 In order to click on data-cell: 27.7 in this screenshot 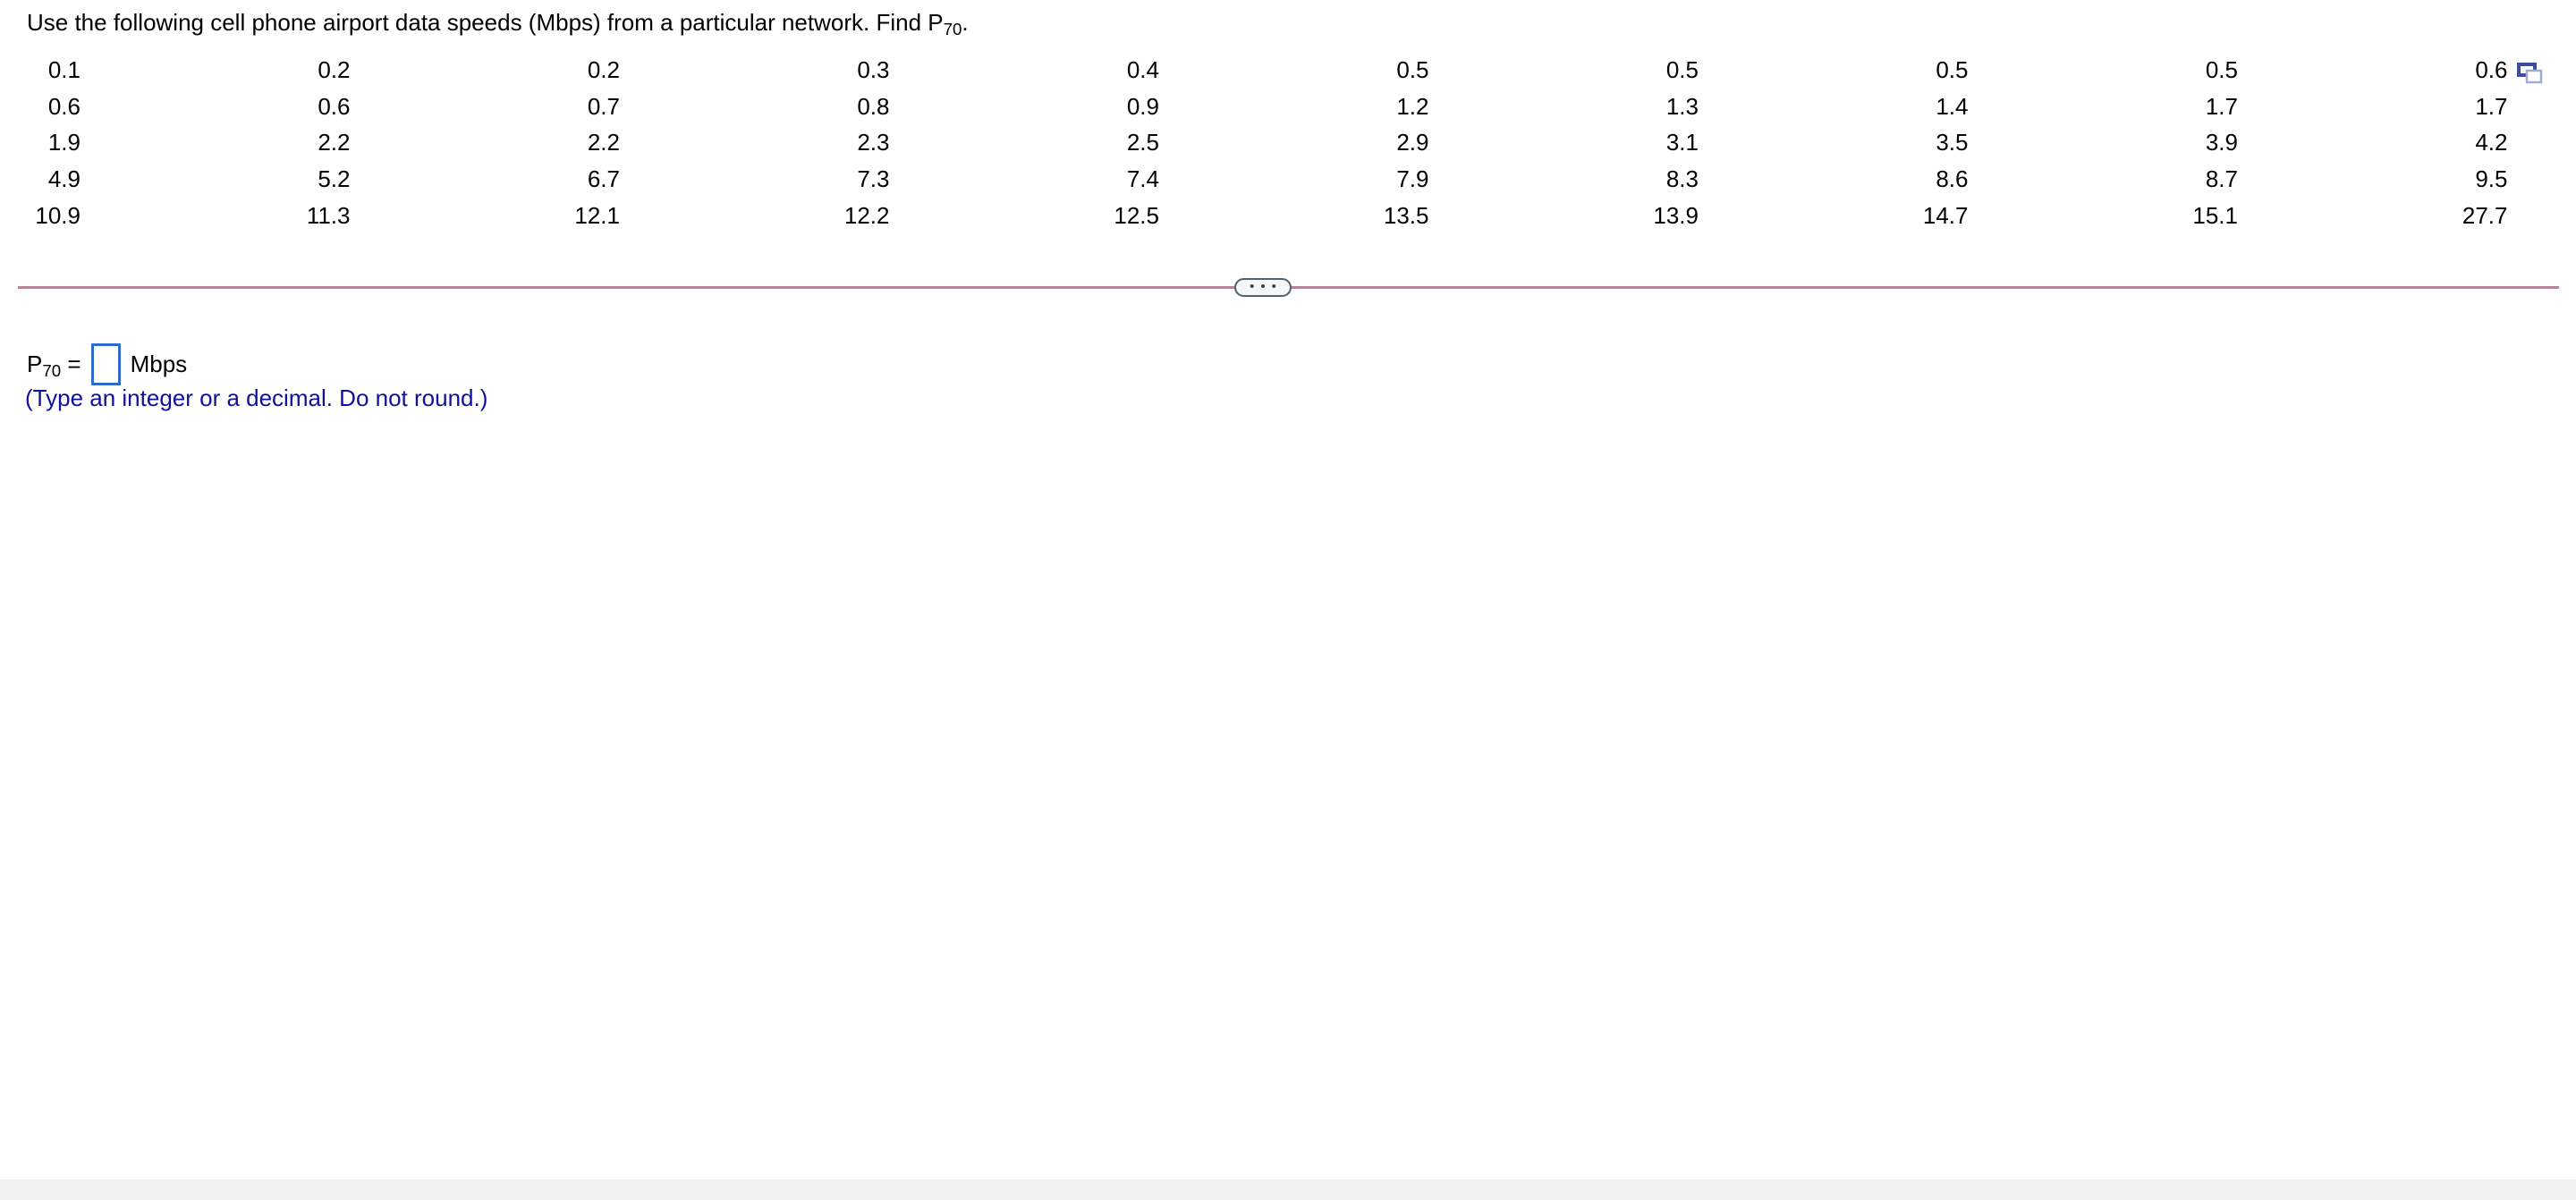, I will do `click(2485, 215)`.